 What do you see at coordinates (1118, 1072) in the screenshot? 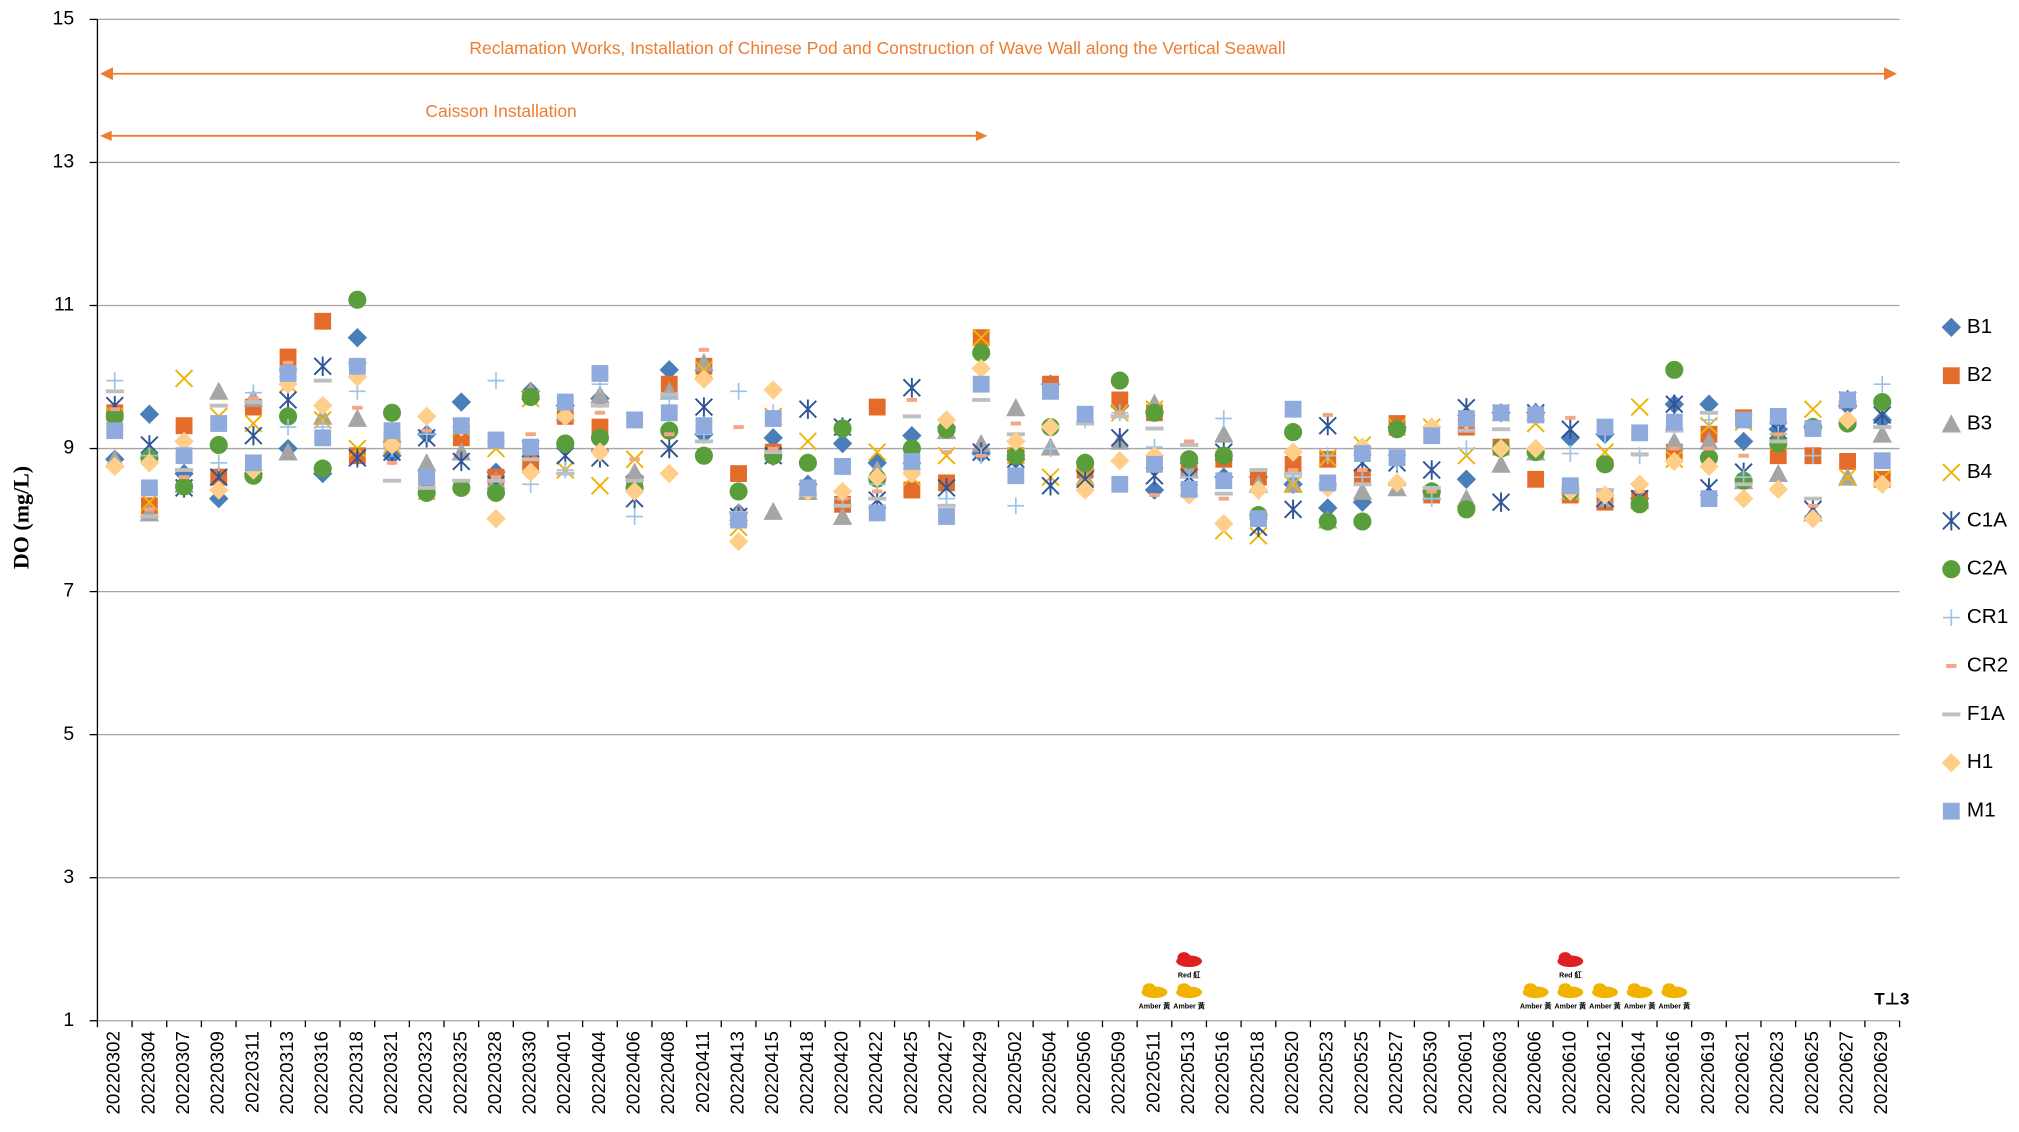
I see `x-tick-label: 20220509` at bounding box center [1118, 1072].